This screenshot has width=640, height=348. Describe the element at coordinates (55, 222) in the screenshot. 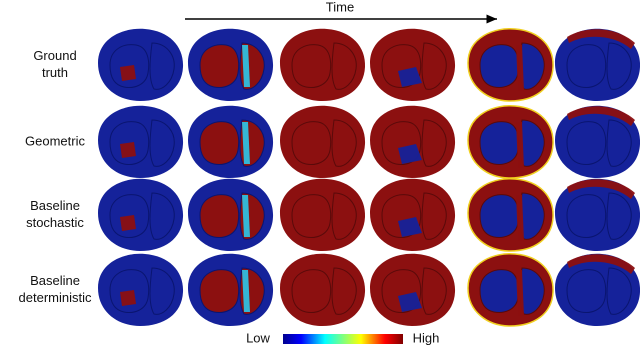

I see `row-label: stochastic` at that location.